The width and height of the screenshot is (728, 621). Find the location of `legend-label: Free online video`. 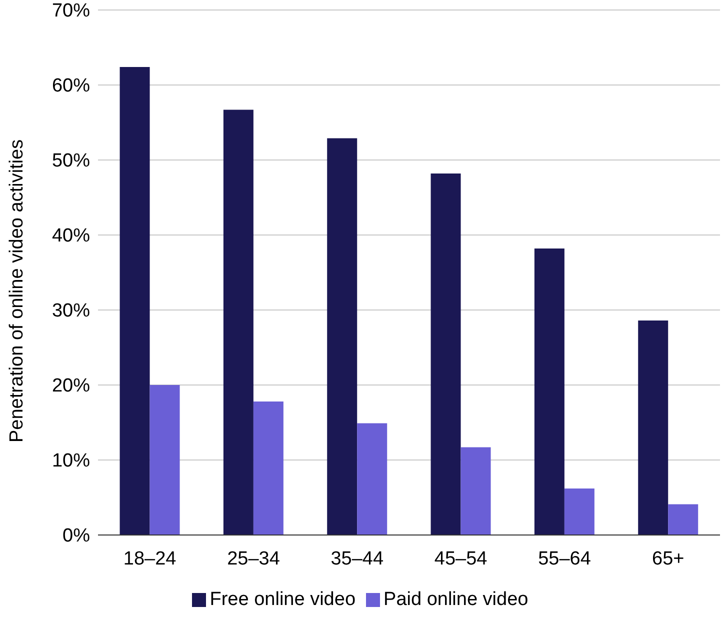

legend-label: Free online video is located at coordinates (283, 599).